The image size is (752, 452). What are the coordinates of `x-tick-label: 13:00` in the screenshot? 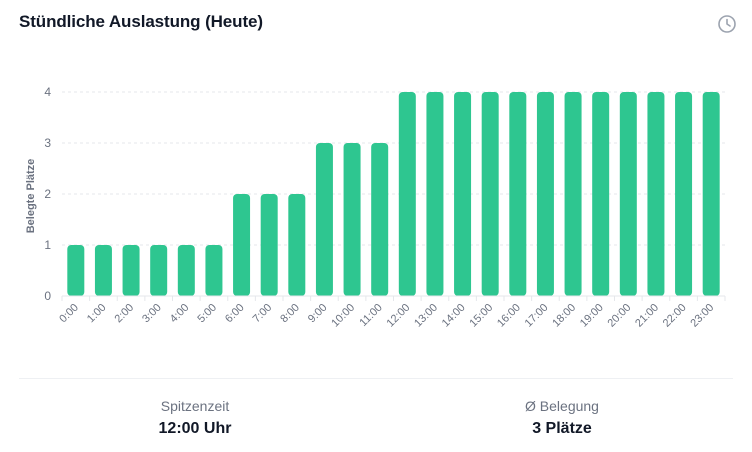 It's located at (426, 316).